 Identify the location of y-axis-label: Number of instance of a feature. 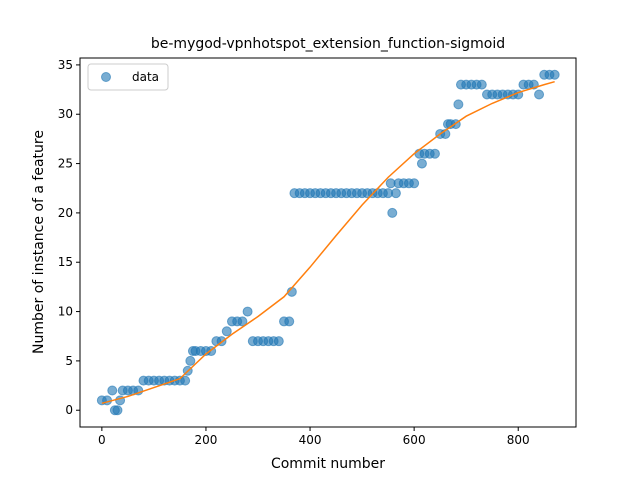
(39, 242).